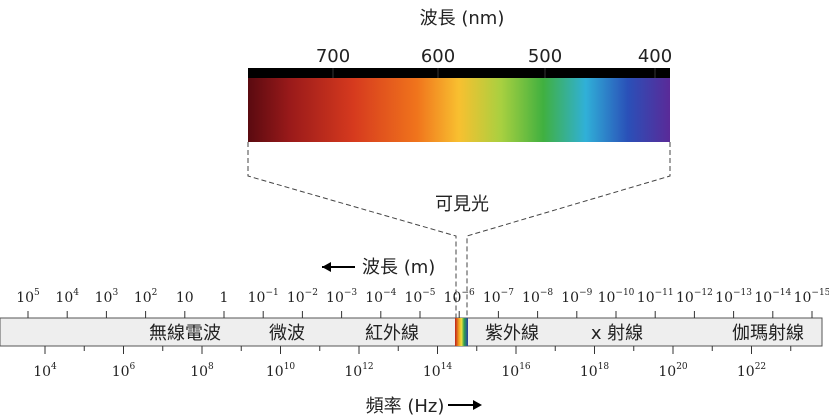 This screenshot has width=829, height=415. What do you see at coordinates (271, 293) in the screenshot?
I see `exponent: −1` at bounding box center [271, 293].